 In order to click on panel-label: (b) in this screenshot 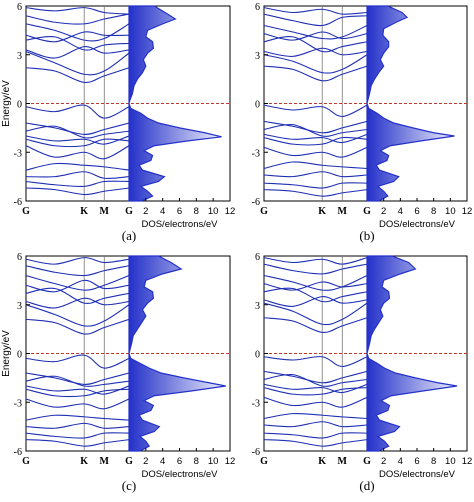, I will do `click(366, 235)`.